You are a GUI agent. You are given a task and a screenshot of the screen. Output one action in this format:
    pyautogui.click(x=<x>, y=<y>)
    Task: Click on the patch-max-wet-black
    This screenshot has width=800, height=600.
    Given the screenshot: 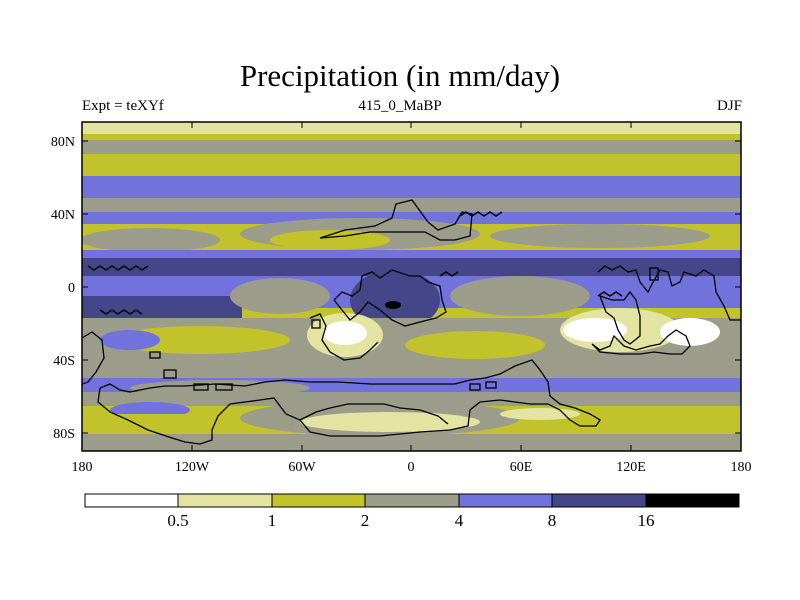 What is the action you would take?
    pyautogui.click(x=393, y=305)
    